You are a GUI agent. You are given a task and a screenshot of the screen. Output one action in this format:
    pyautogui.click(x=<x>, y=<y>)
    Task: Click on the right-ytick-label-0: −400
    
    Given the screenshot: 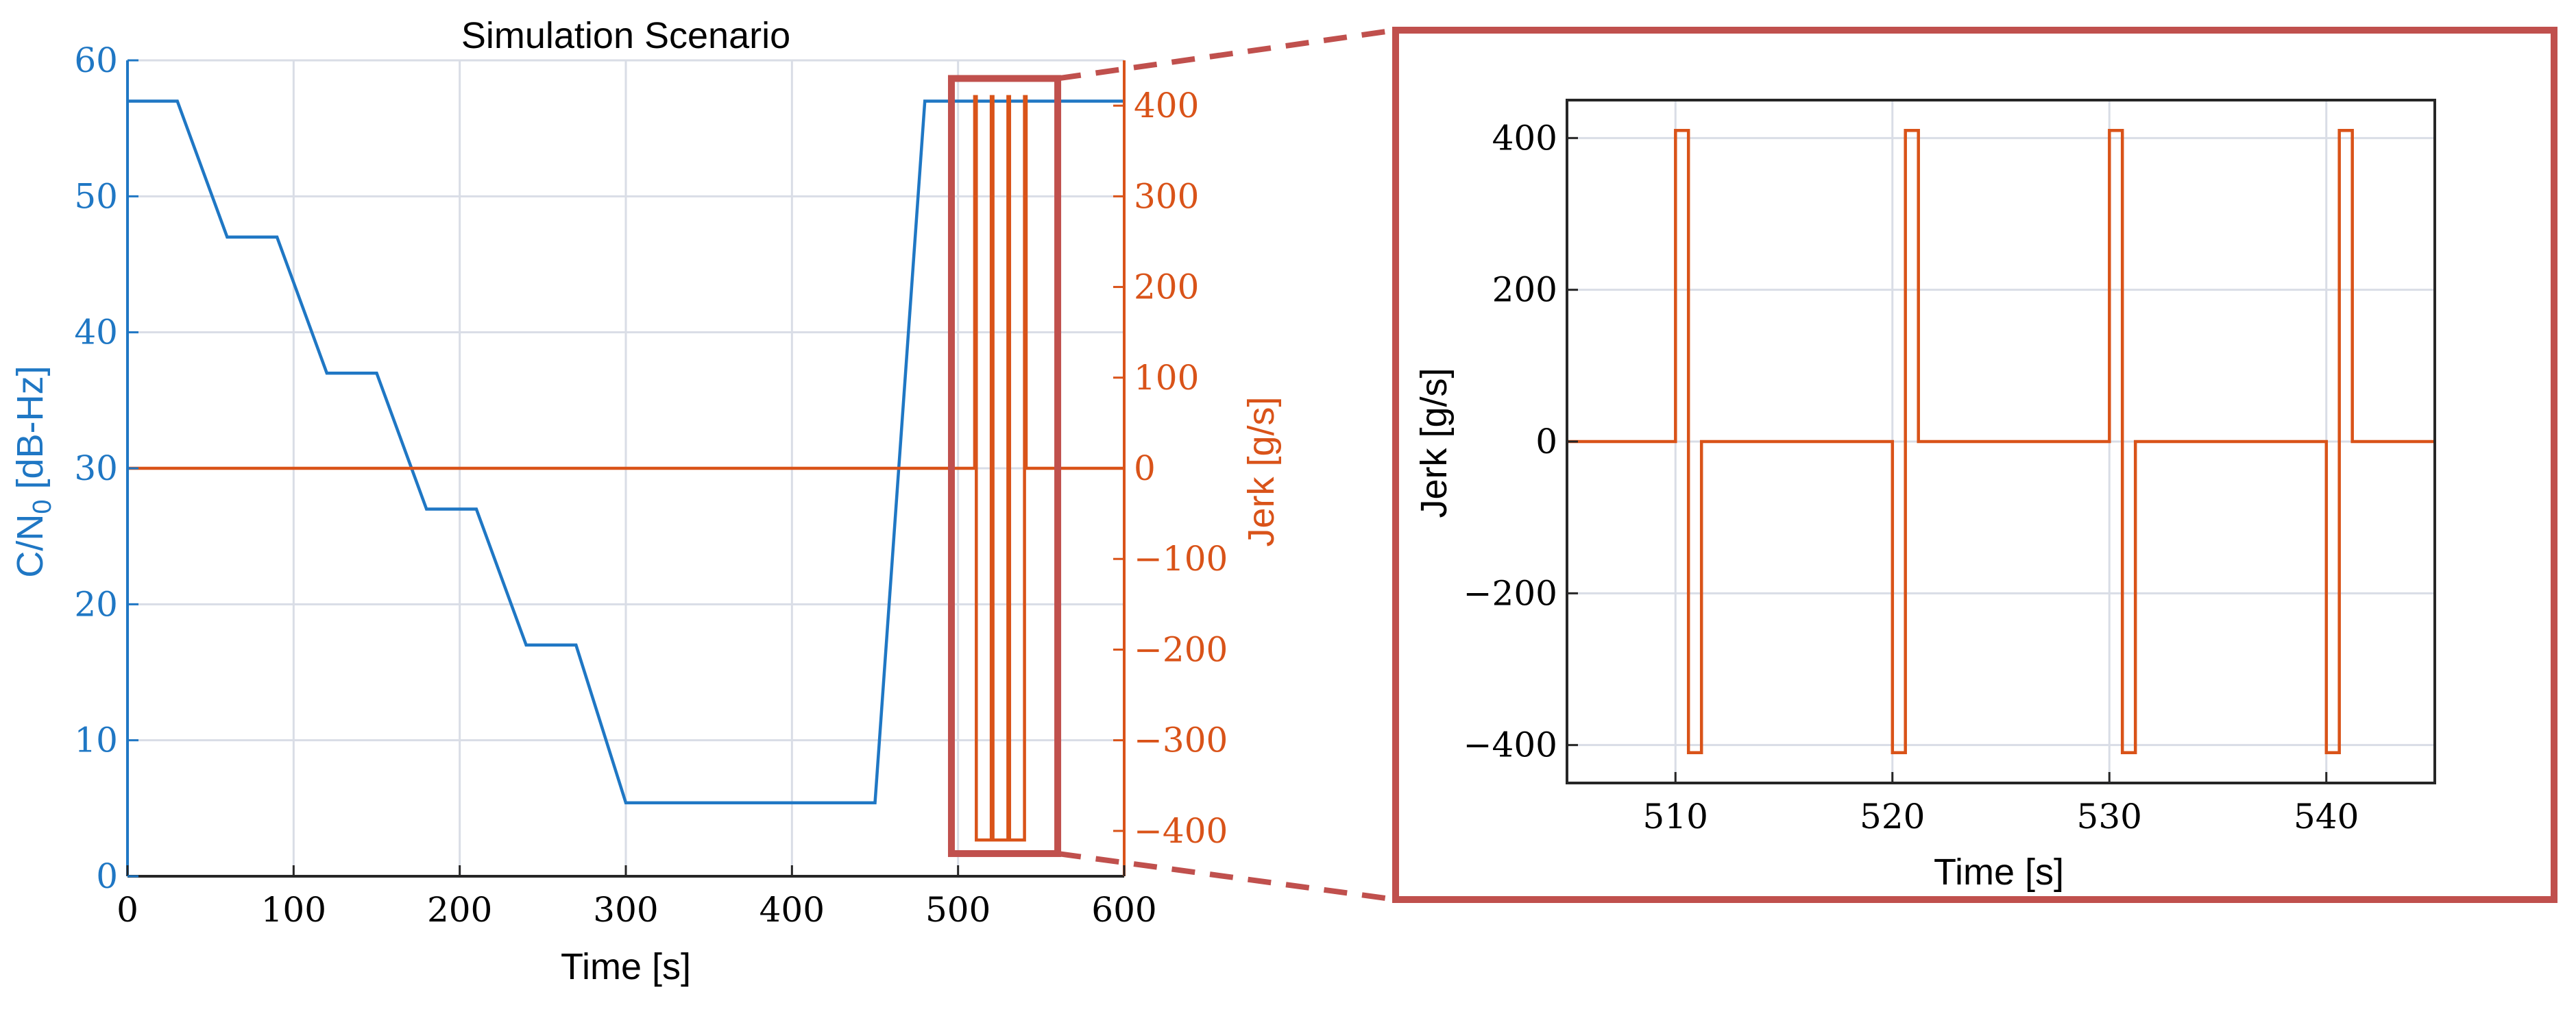 What is the action you would take?
    pyautogui.click(x=1181, y=831)
    